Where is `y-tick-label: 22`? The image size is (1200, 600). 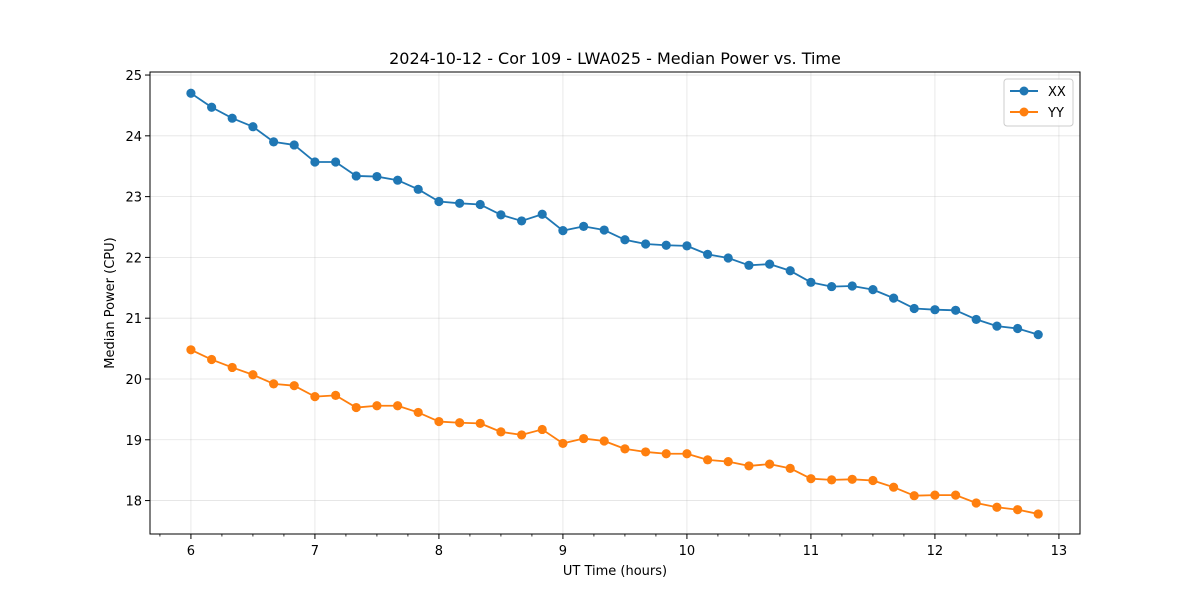 y-tick-label: 22 is located at coordinates (133, 258).